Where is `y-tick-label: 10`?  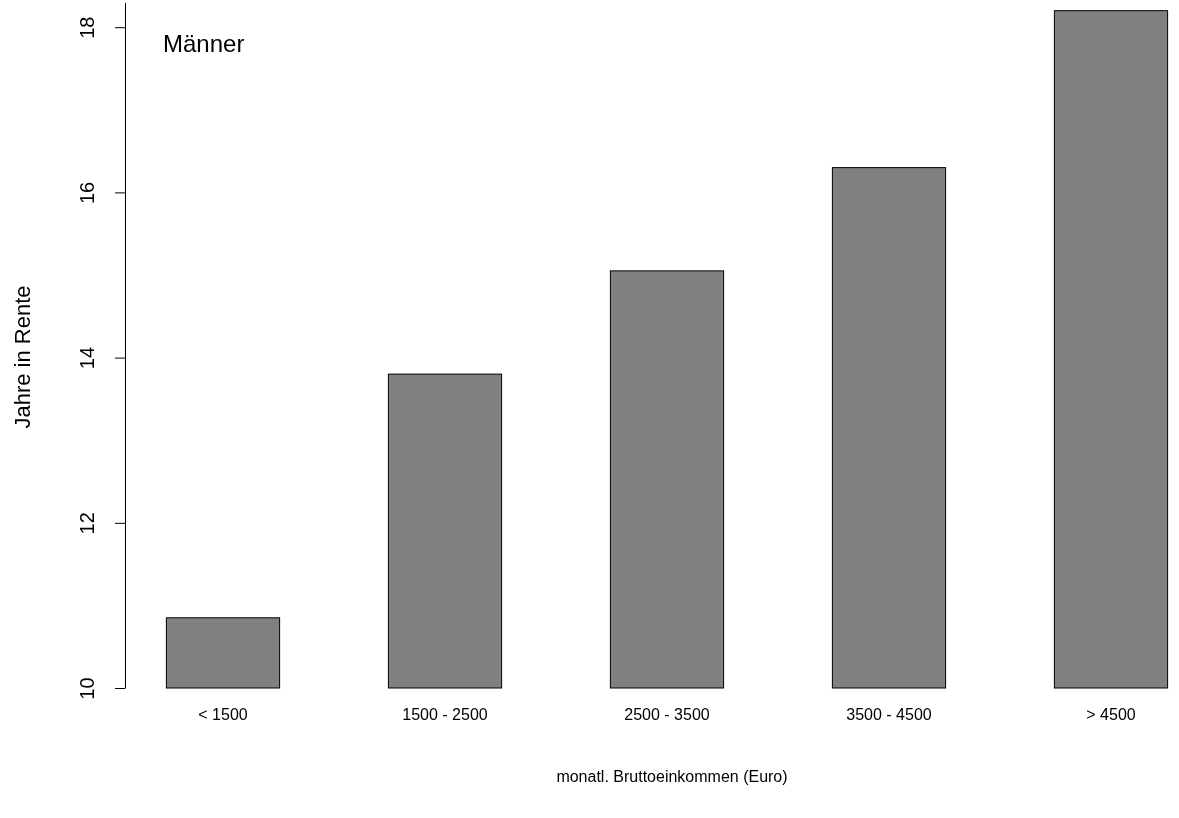
y-tick-label: 10 is located at coordinates (87, 688).